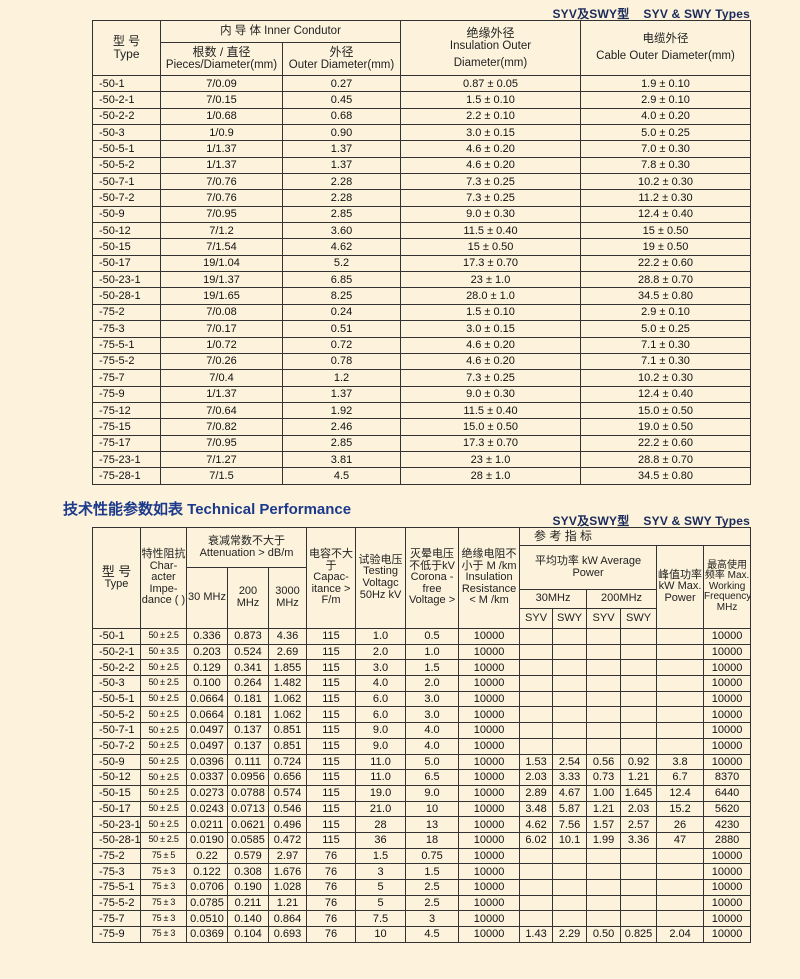 This screenshot has height=979, width=800. I want to click on value-cell: 75 ± 3, so click(163, 871).